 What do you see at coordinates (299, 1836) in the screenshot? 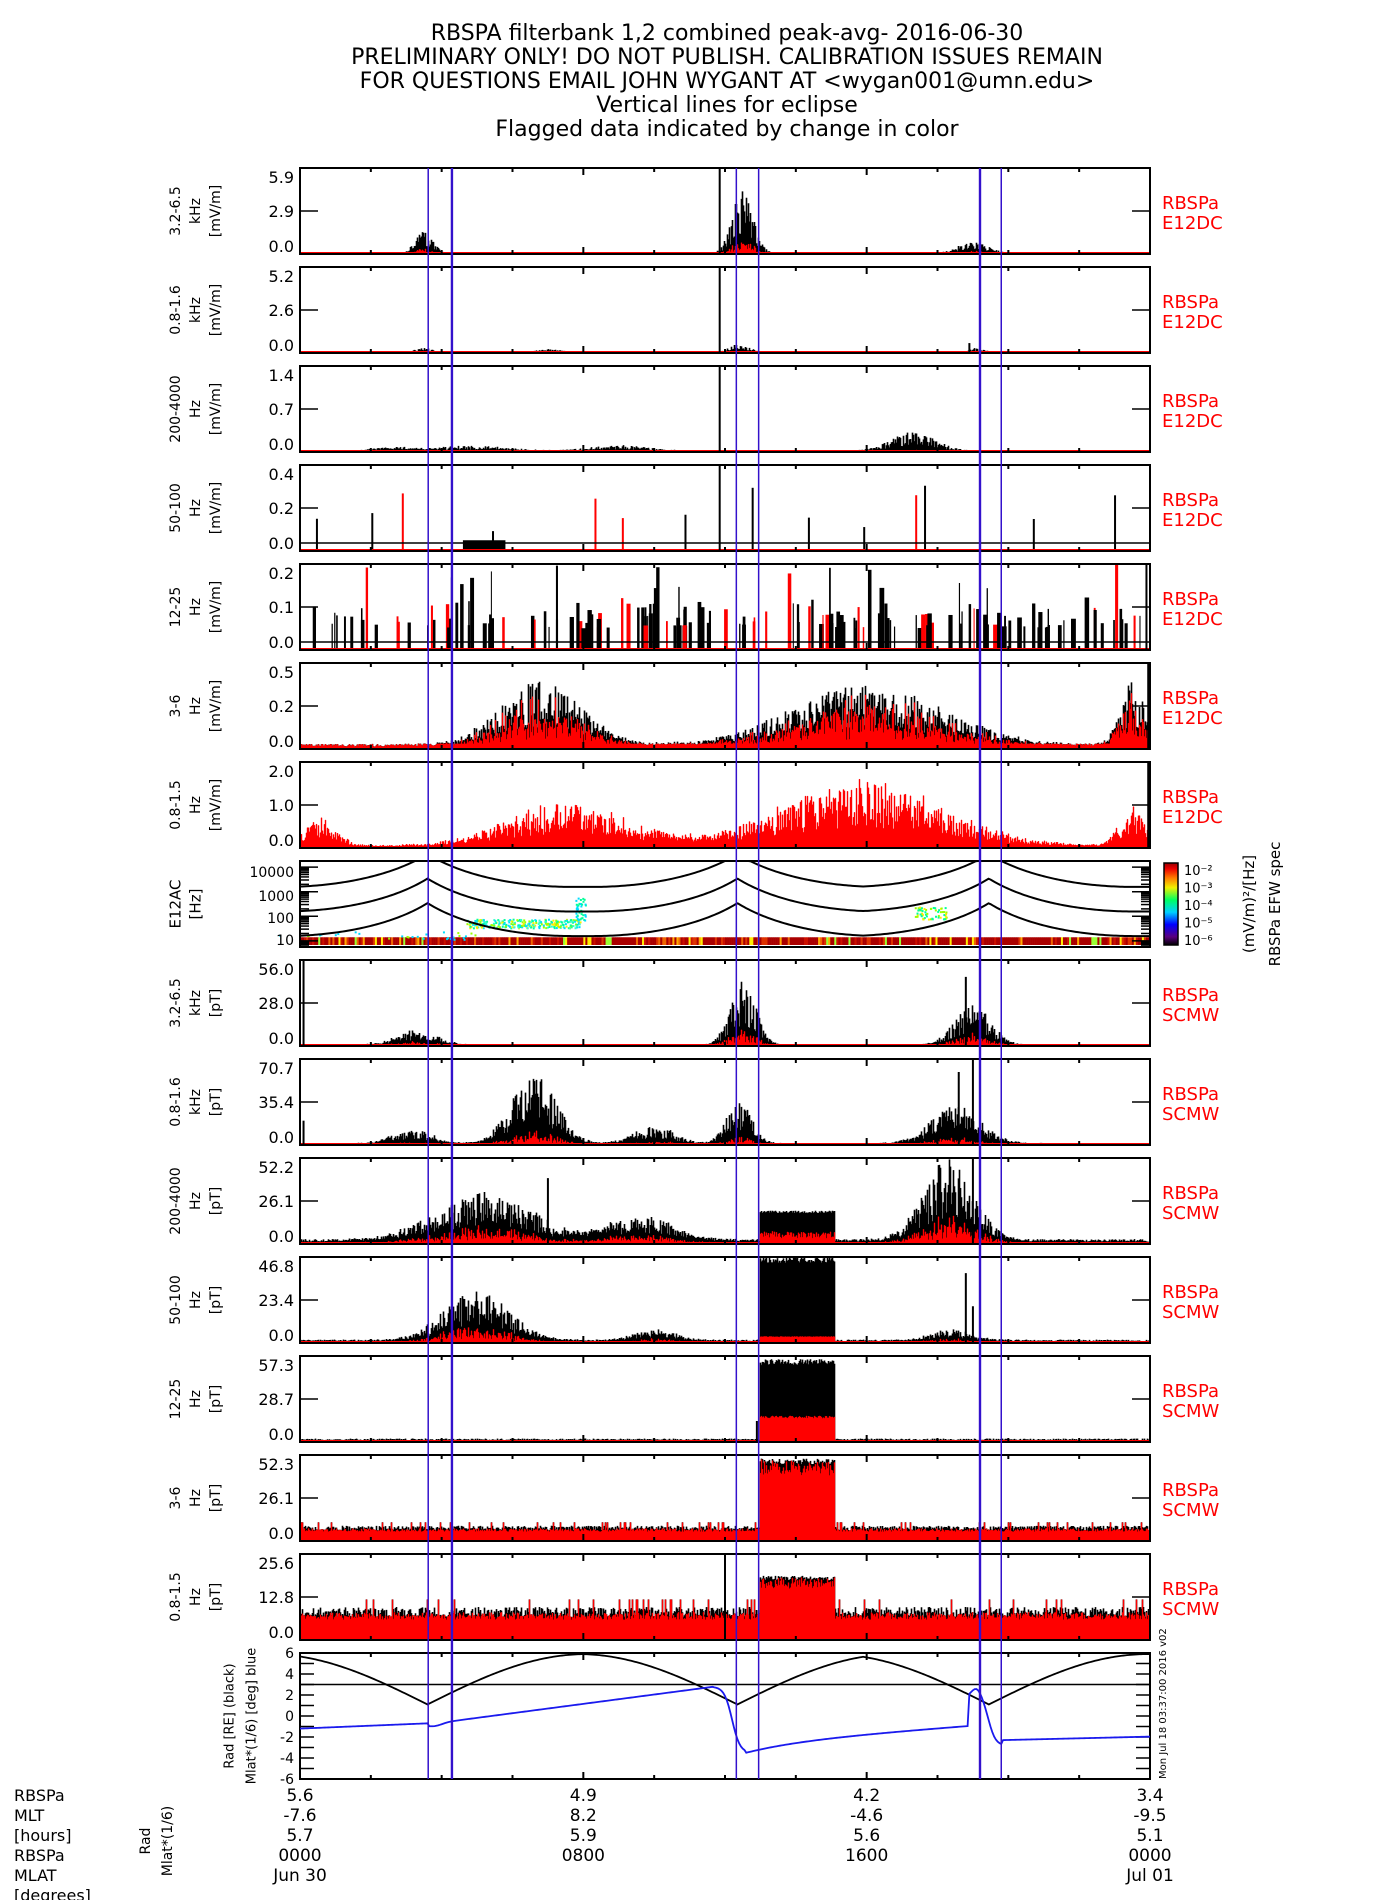
I see `x-axis-value-mlt: 5.7` at bounding box center [299, 1836].